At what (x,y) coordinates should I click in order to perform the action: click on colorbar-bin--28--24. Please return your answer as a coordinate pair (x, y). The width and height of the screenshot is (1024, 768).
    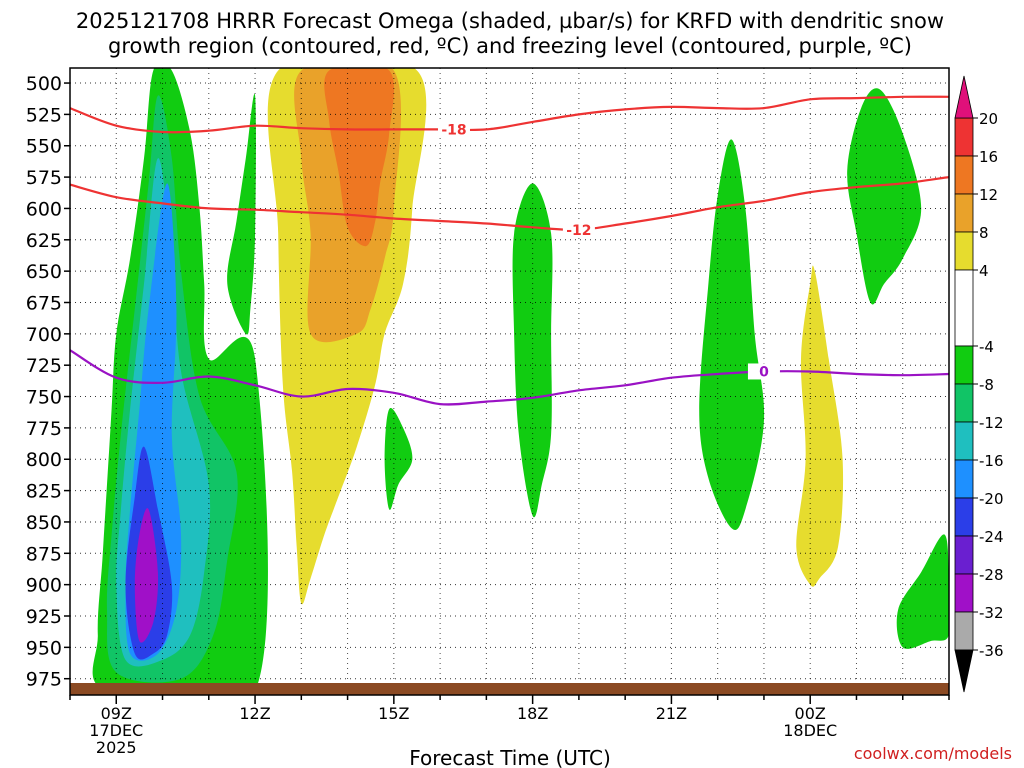
    Looking at the image, I should click on (964, 555).